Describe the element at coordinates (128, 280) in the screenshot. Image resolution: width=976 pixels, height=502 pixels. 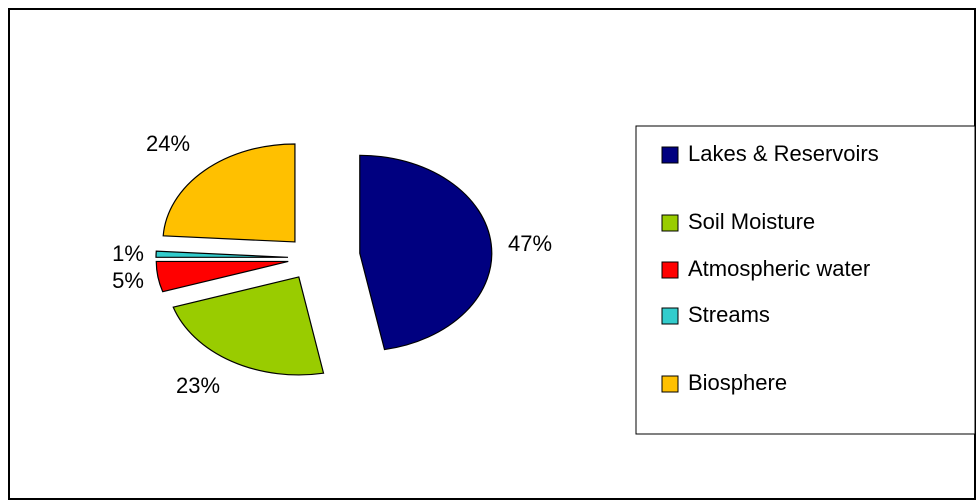
I see `slice-label: 5%` at that location.